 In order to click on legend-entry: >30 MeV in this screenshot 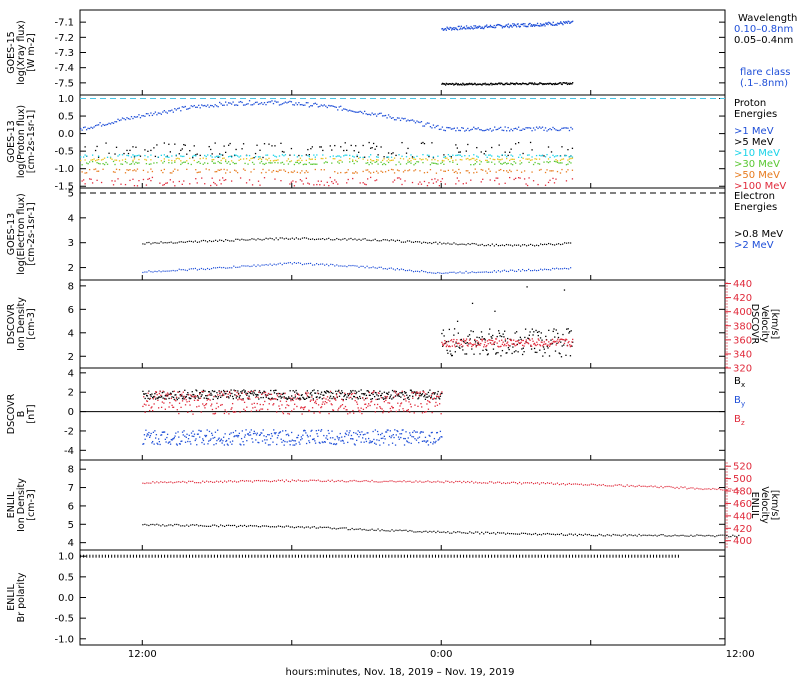, I will do `click(757, 164)`.